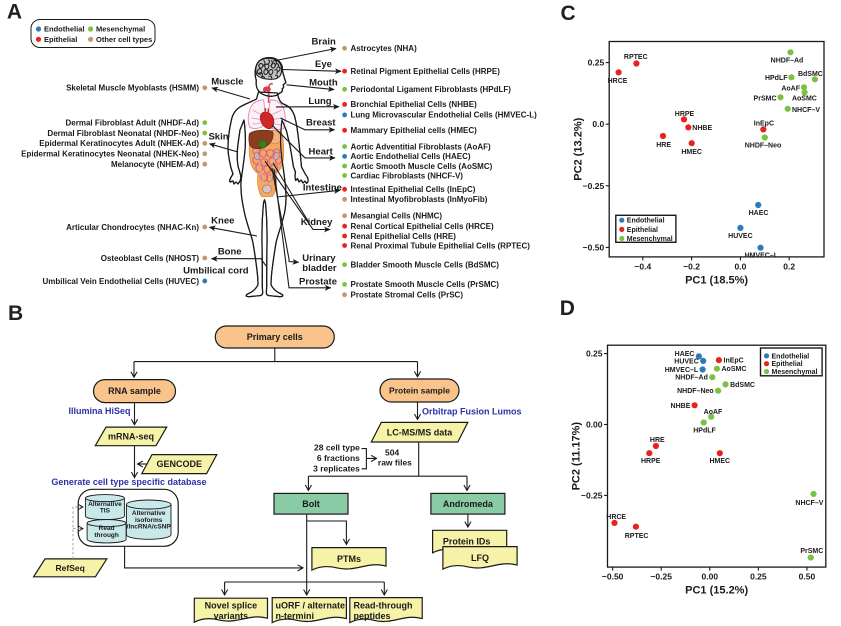 Image resolution: width=841 pixels, height=626 pixels. What do you see at coordinates (811, 551) in the screenshot?
I see `svg-text: PrSMC` at bounding box center [811, 551].